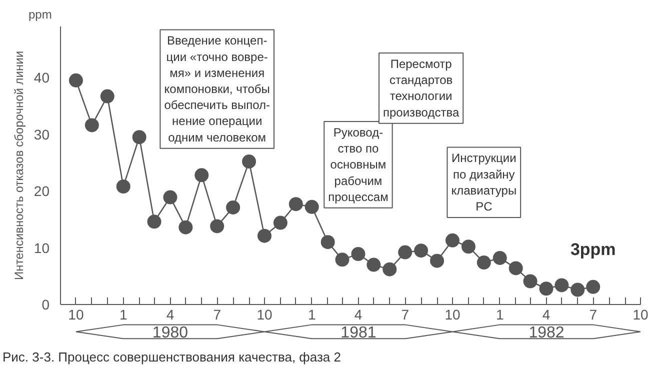 This screenshot has width=650, height=369. Describe the element at coordinates (358, 164) in the screenshot. I see `annotation: Руковод- ство по основным рабочим процессам` at that location.